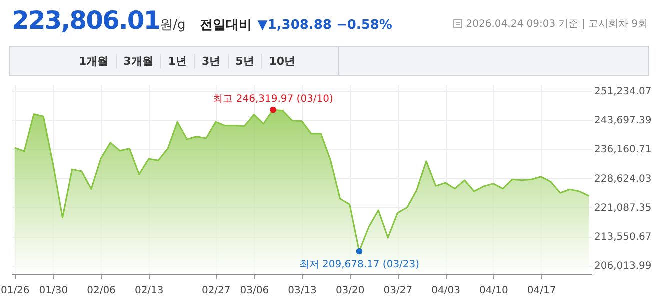  What do you see at coordinates (302, 291) in the screenshot?
I see `x-tick-label: 03/13` at bounding box center [302, 291].